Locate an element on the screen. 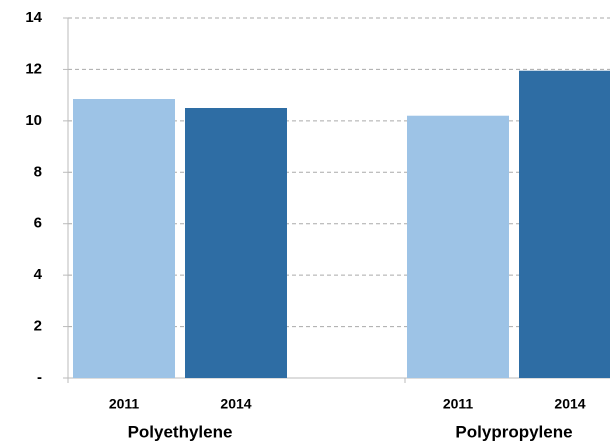 This screenshot has height=444, width=610. y-tick-label: 6 is located at coordinates (38, 223).